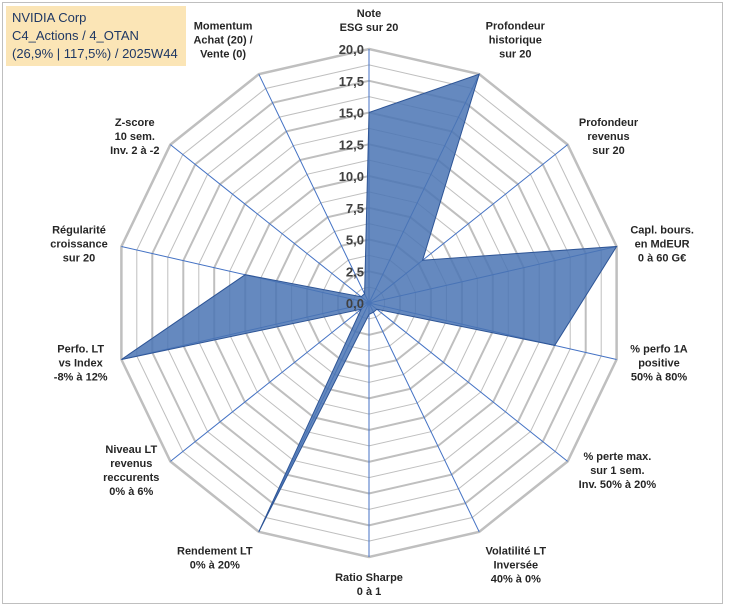 The width and height of the screenshot is (729, 610). What do you see at coordinates (79, 230) in the screenshot?
I see `axis-label-line: Régularité` at bounding box center [79, 230].